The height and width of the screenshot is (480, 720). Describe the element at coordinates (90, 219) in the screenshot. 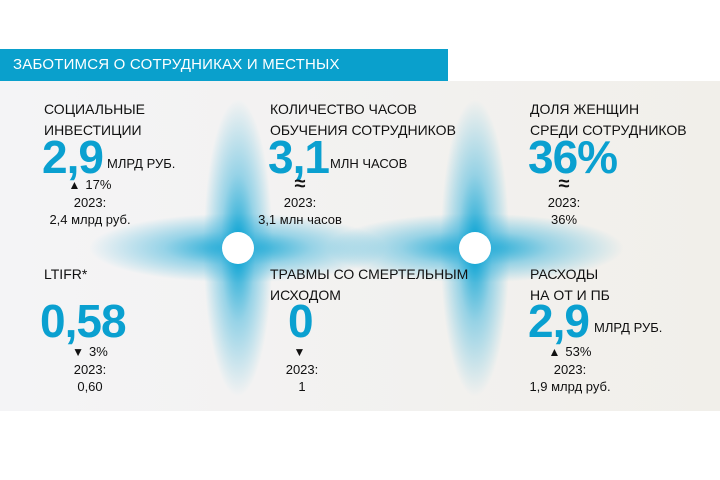

I see `prev-value: 2,4 млрд руб.` at that location.